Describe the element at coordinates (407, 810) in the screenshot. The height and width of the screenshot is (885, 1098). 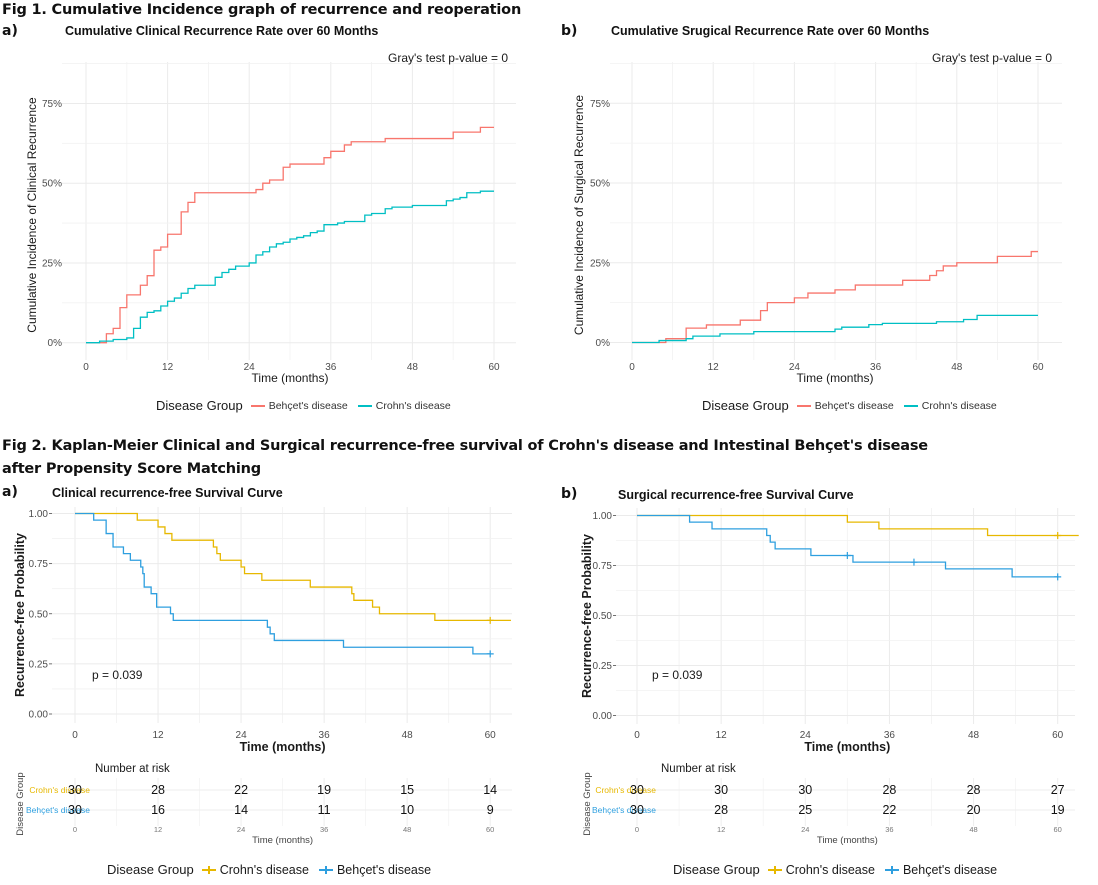
I see `risk-count: 10` at that location.